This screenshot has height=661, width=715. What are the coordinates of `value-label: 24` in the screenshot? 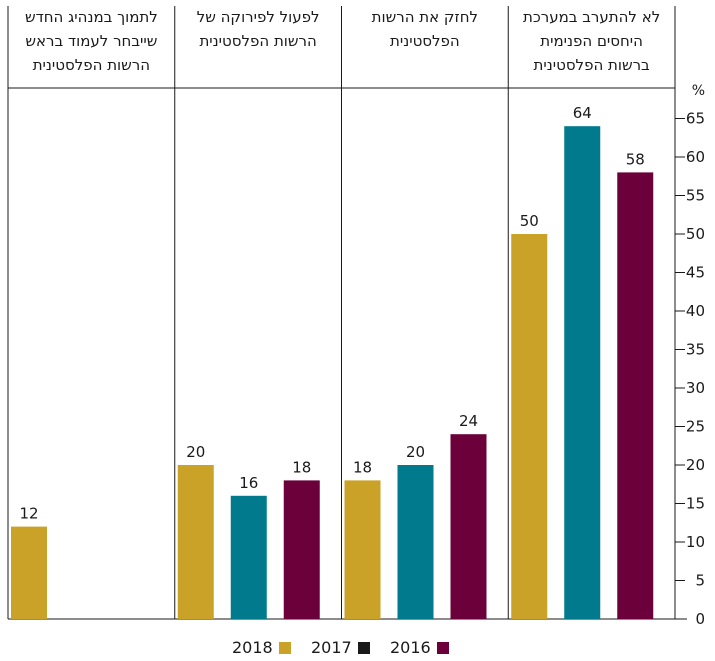 It's located at (468, 421).